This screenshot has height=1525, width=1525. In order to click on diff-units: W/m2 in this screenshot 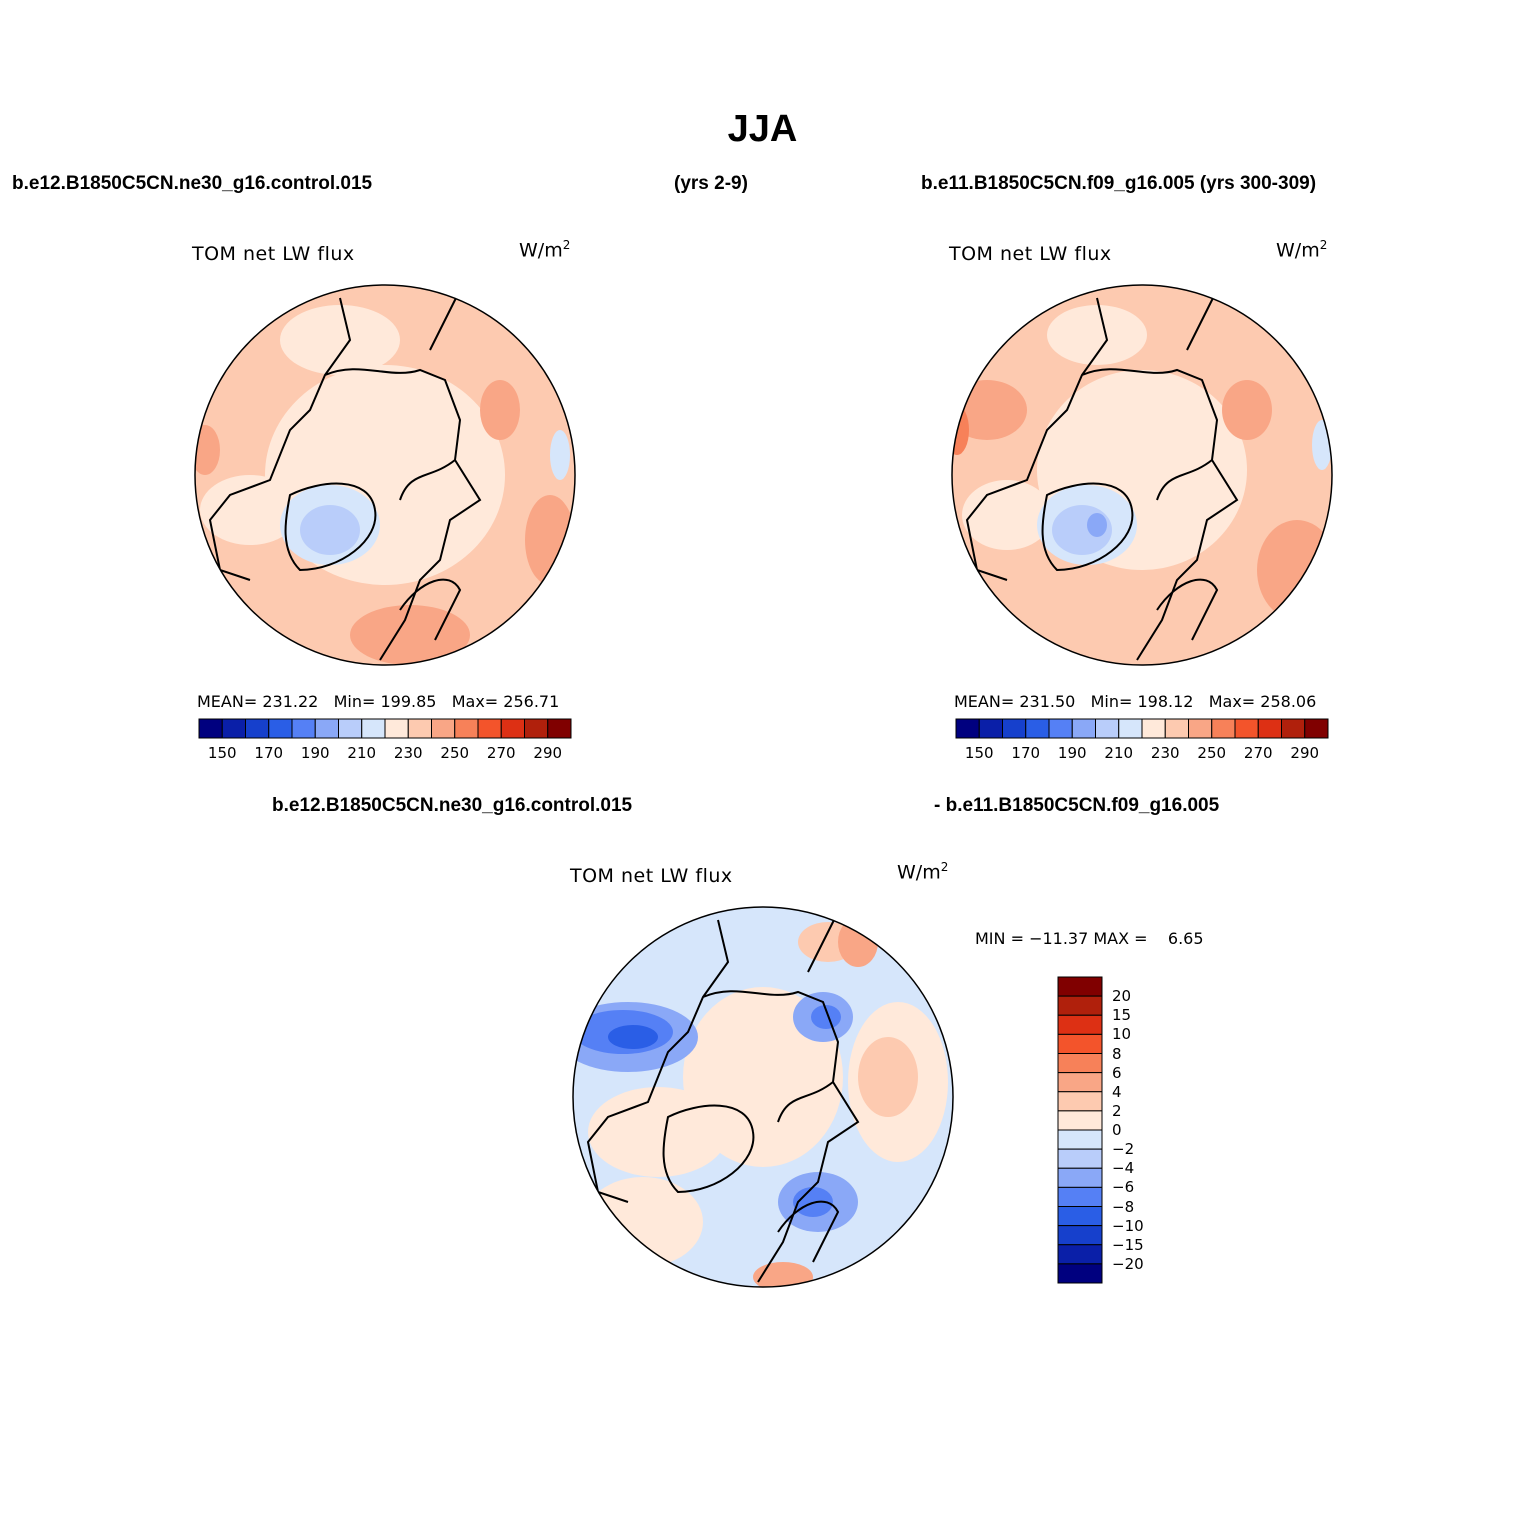, I will do `click(923, 872)`.